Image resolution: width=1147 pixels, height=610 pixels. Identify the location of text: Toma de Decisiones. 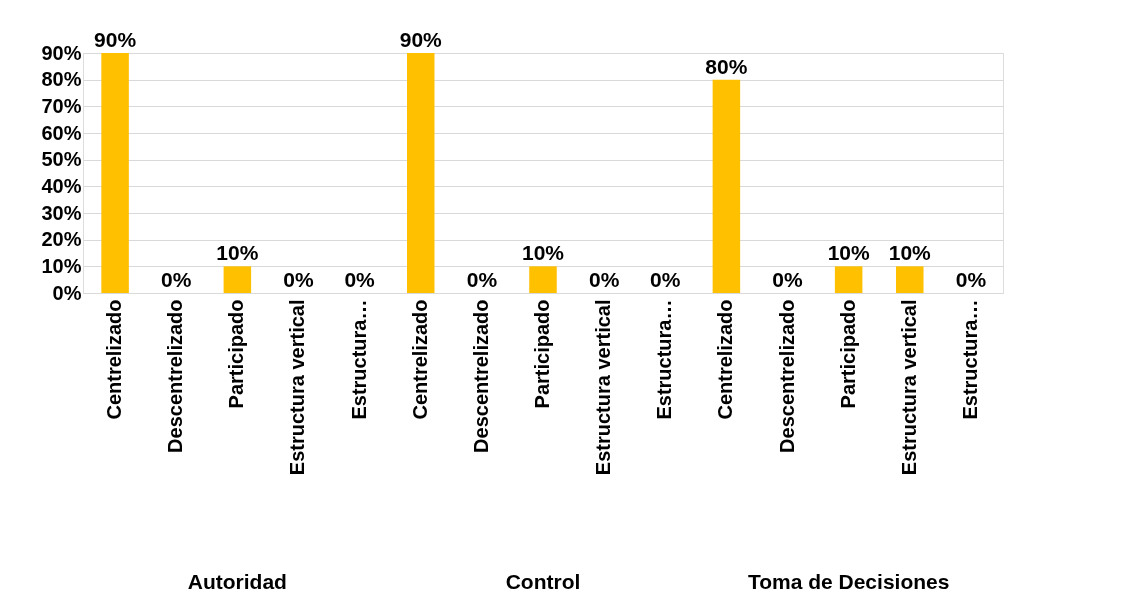
(848, 581).